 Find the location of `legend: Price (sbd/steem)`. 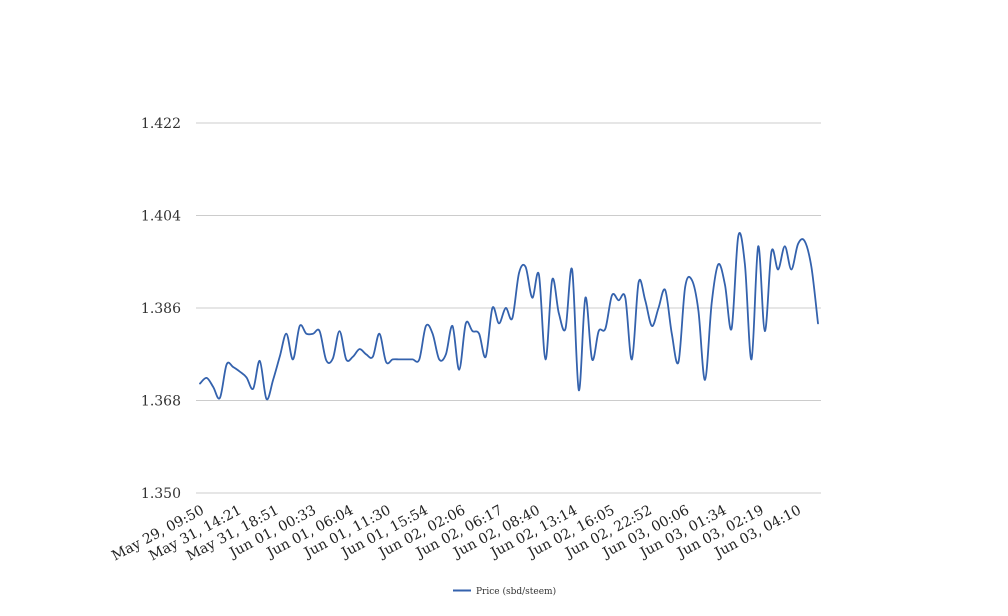

legend: Price (sbd/steem) is located at coordinates (504, 591).